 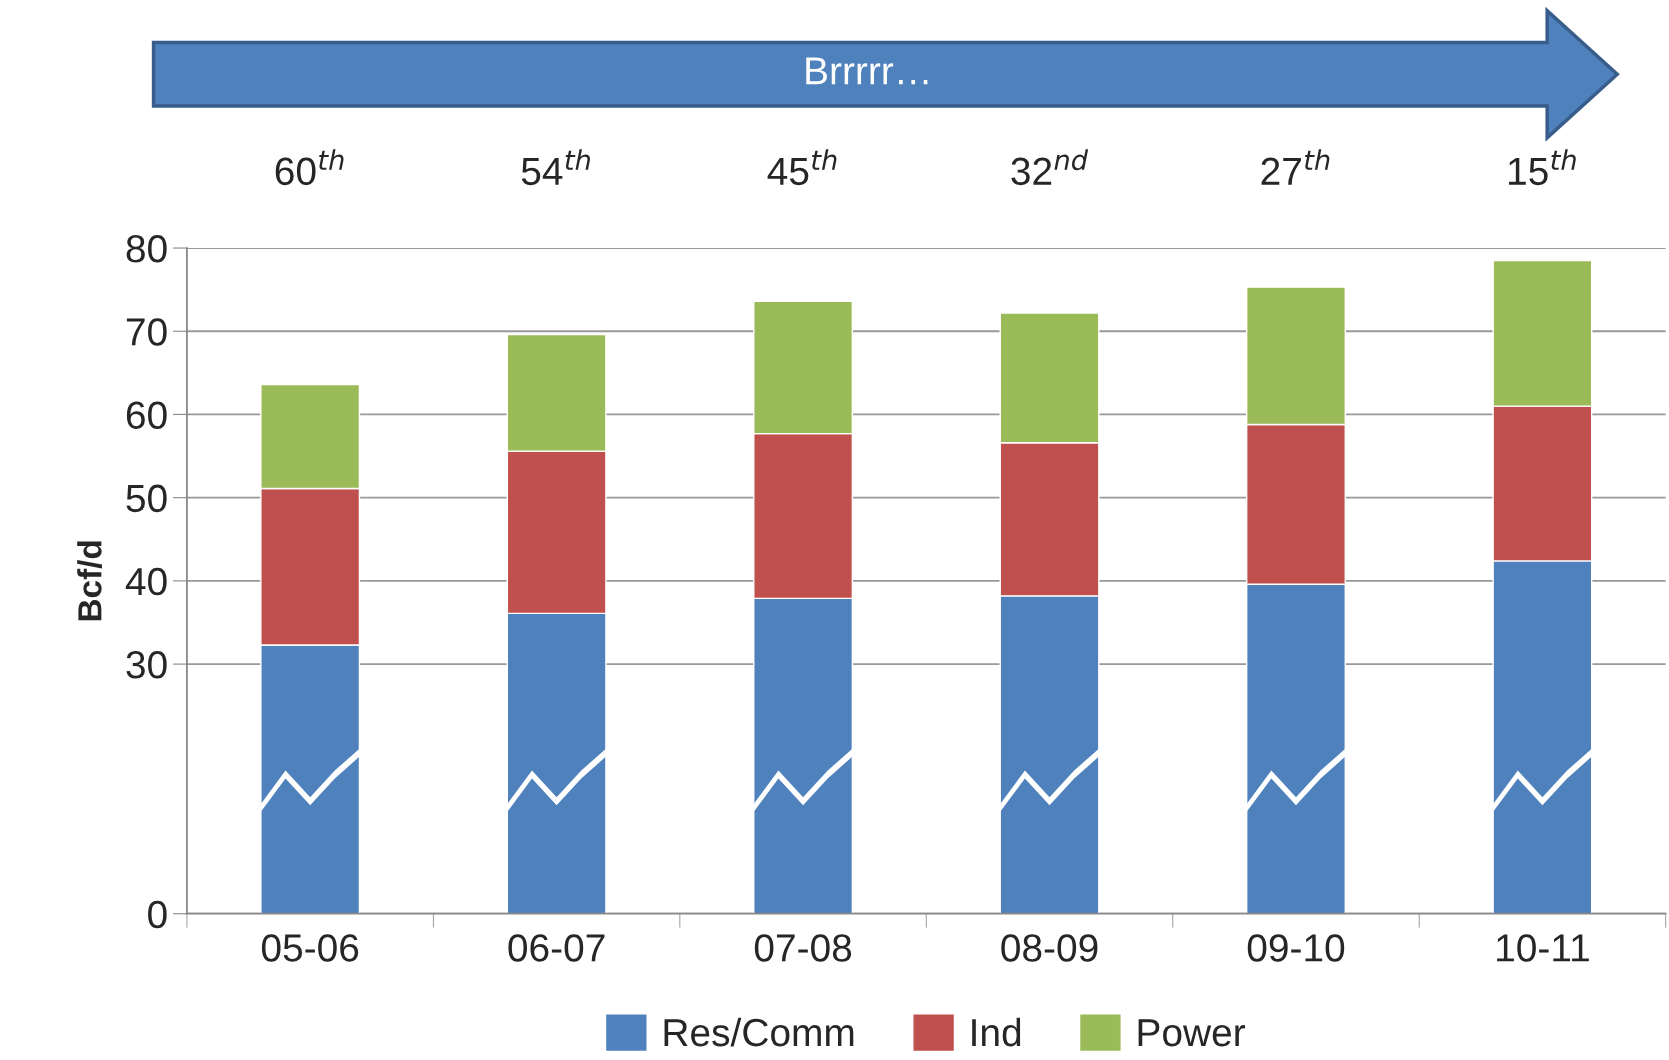 I want to click on x-tick-label: 05-06, so click(x=310, y=948).